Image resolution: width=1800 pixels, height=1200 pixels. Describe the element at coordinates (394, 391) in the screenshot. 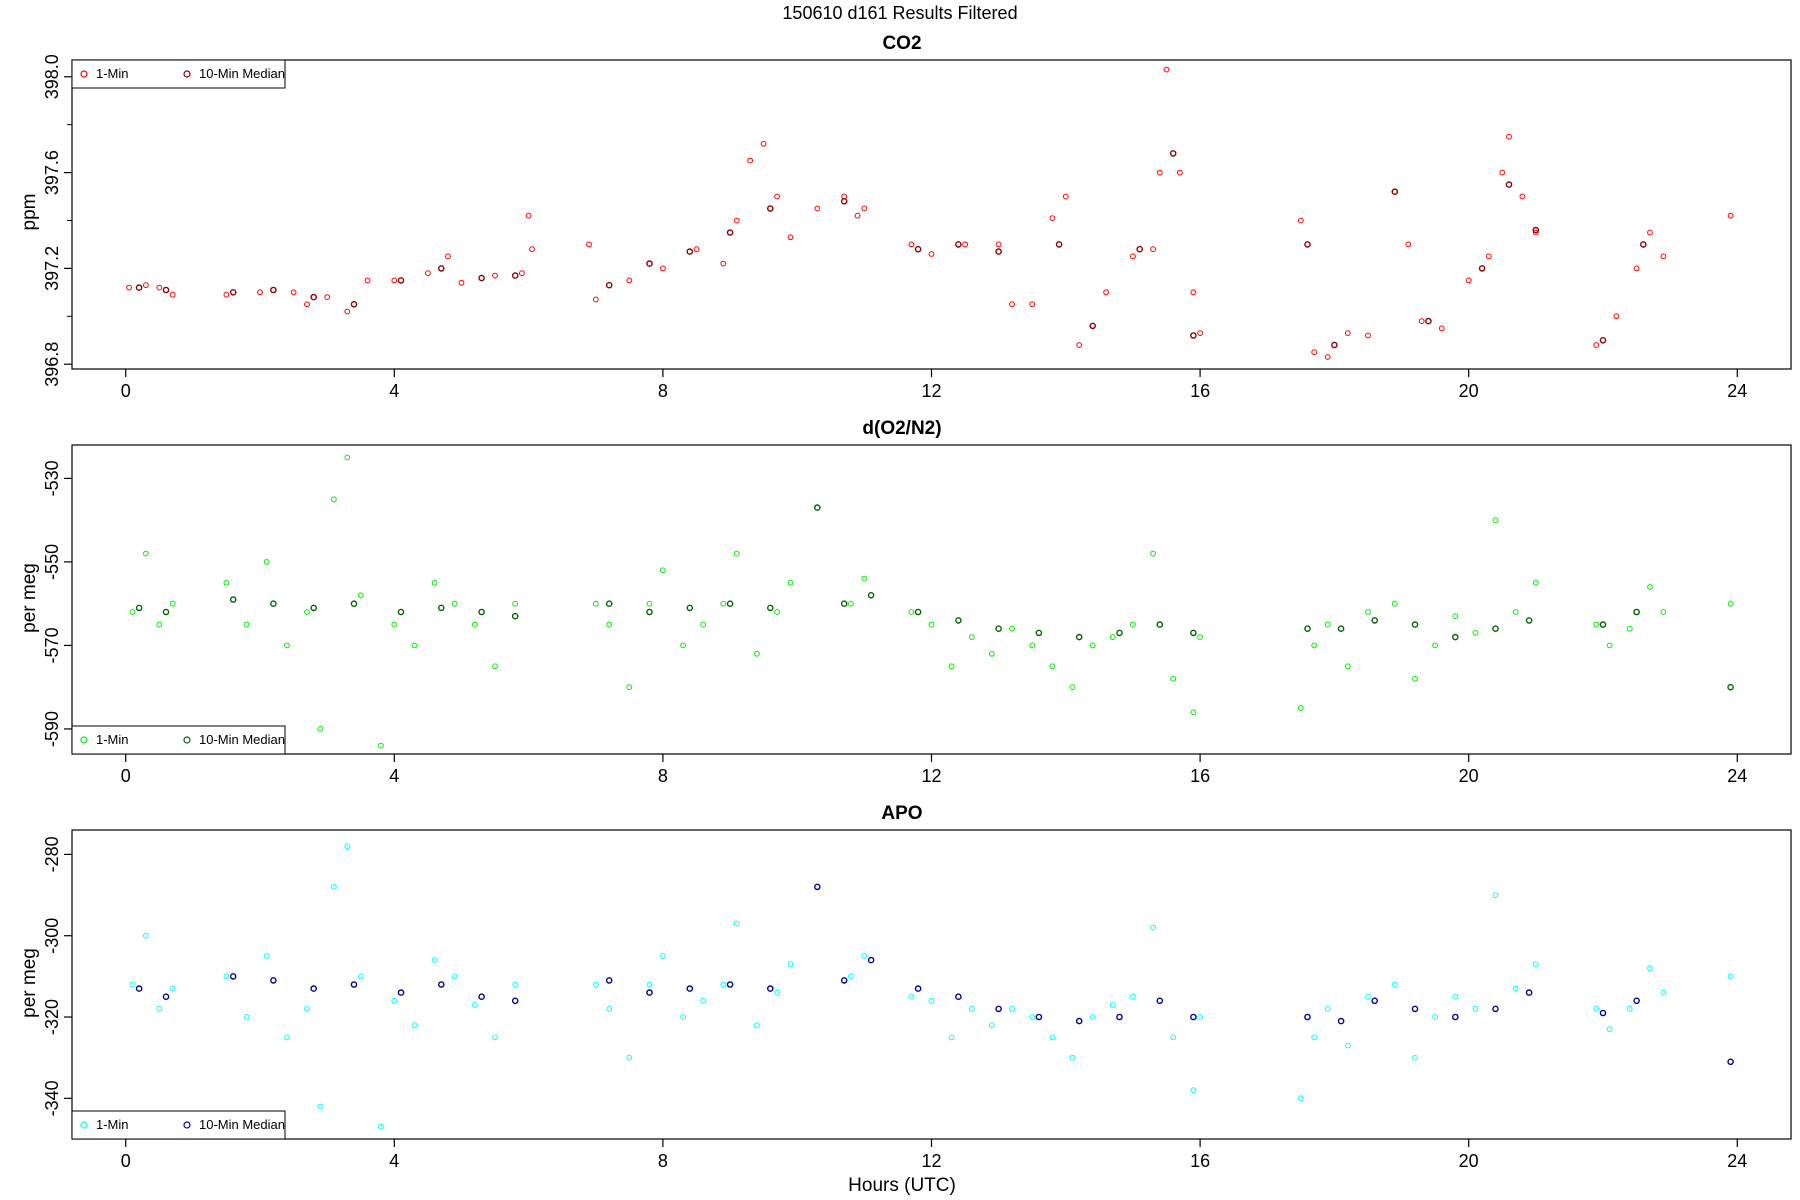

I see `x-tick-label: 4` at that location.